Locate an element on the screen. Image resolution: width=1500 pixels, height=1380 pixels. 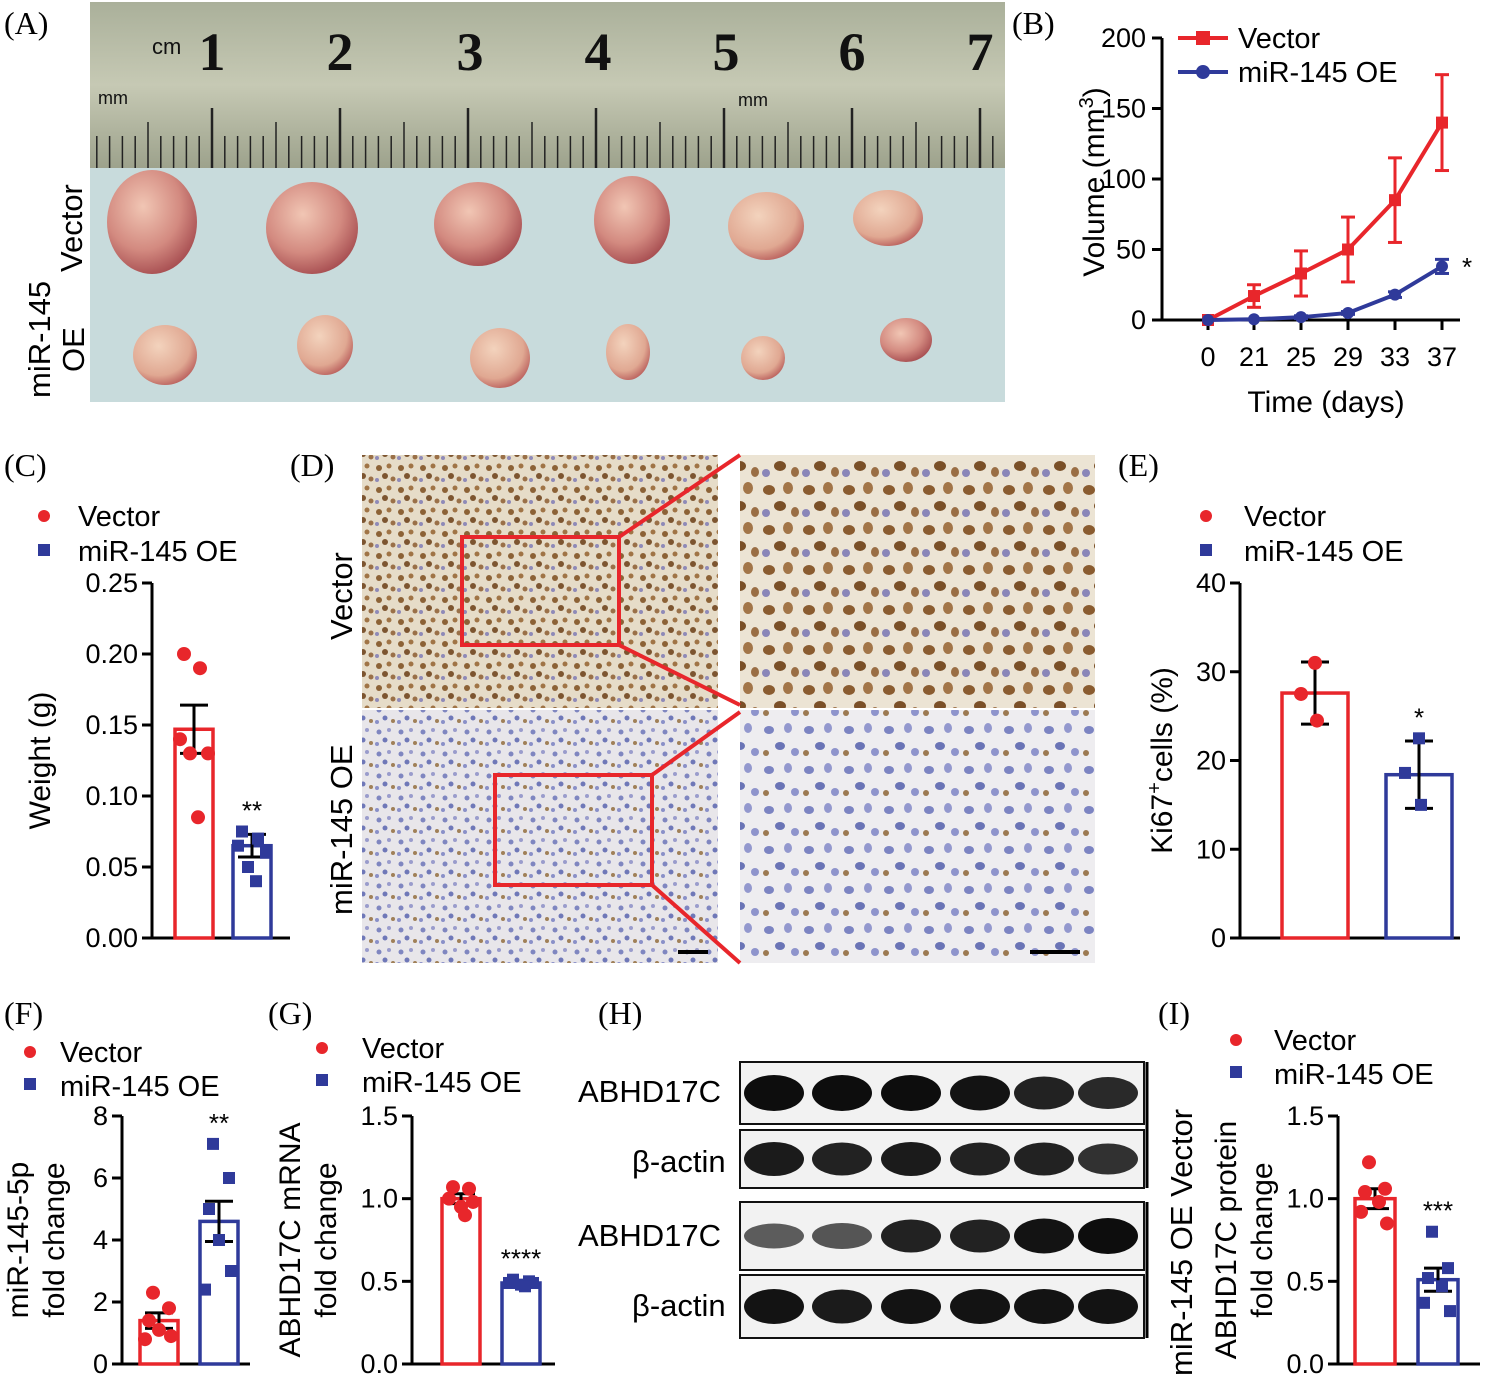
panelF-ytick-label: 2 is located at coordinates (100, 1302).